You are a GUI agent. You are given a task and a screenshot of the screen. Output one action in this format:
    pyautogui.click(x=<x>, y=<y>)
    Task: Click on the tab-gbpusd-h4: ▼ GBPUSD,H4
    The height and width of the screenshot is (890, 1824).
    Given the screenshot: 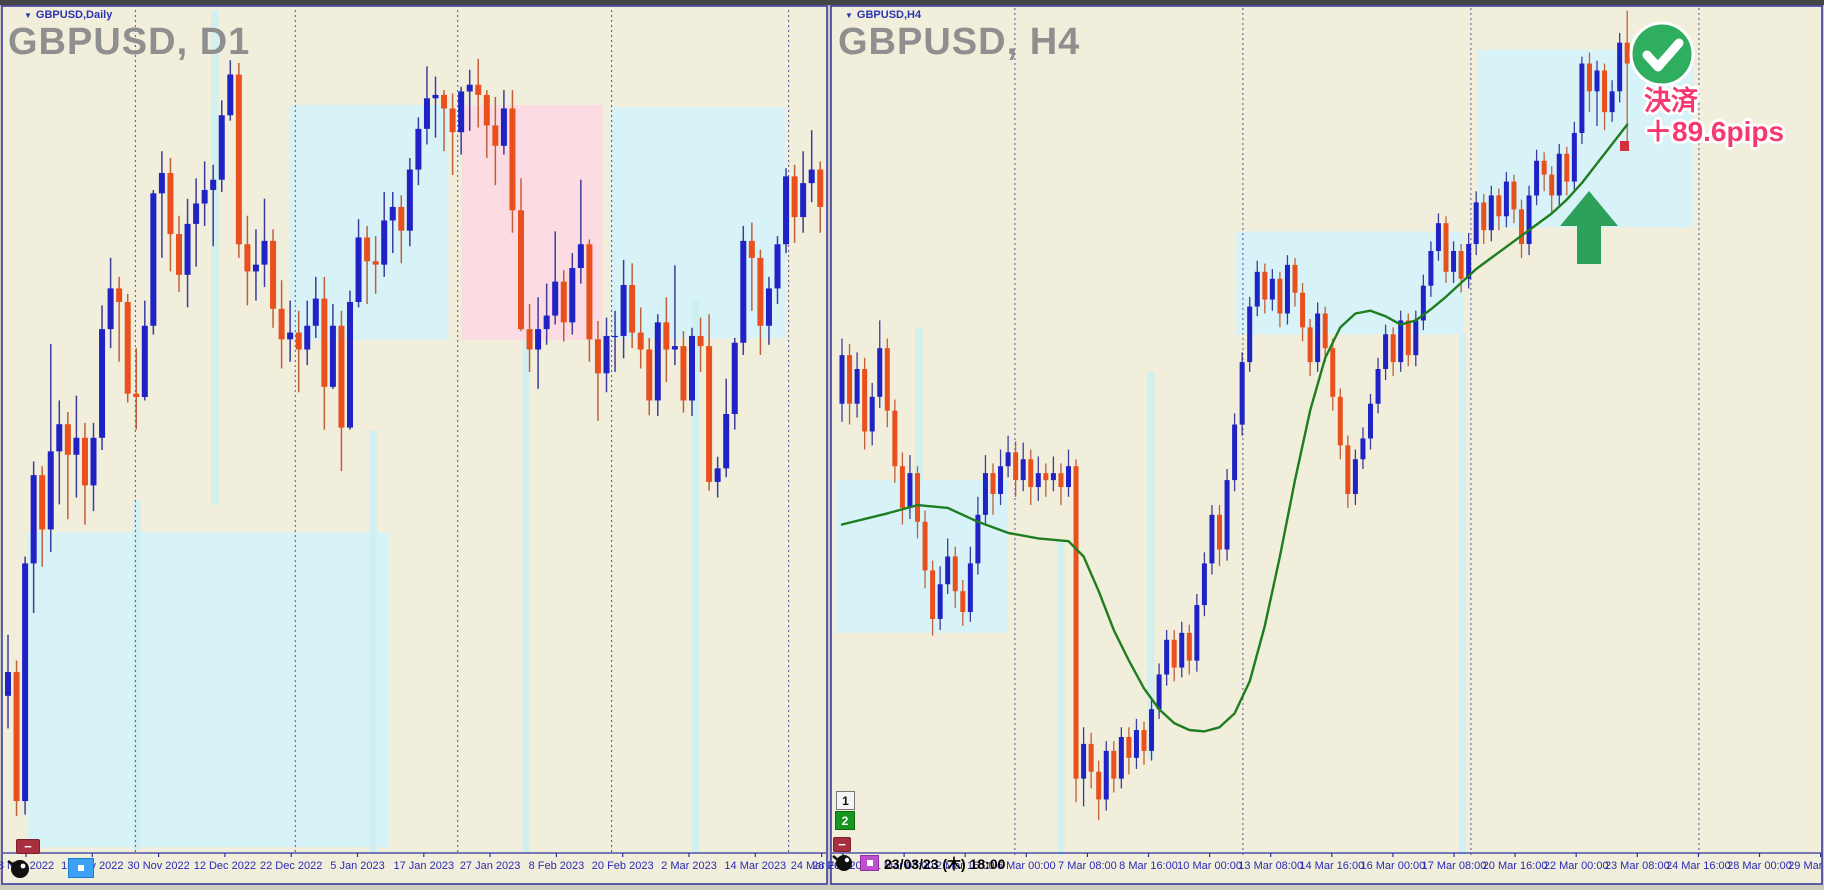 What is the action you would take?
    pyautogui.click(x=883, y=15)
    